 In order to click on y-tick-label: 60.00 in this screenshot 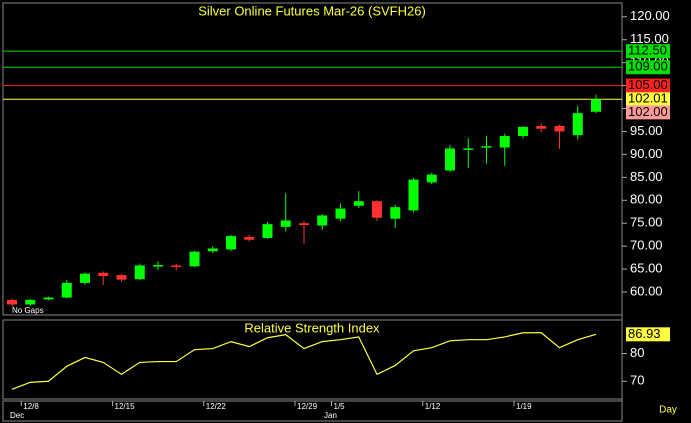, I will do `click(646, 290)`.